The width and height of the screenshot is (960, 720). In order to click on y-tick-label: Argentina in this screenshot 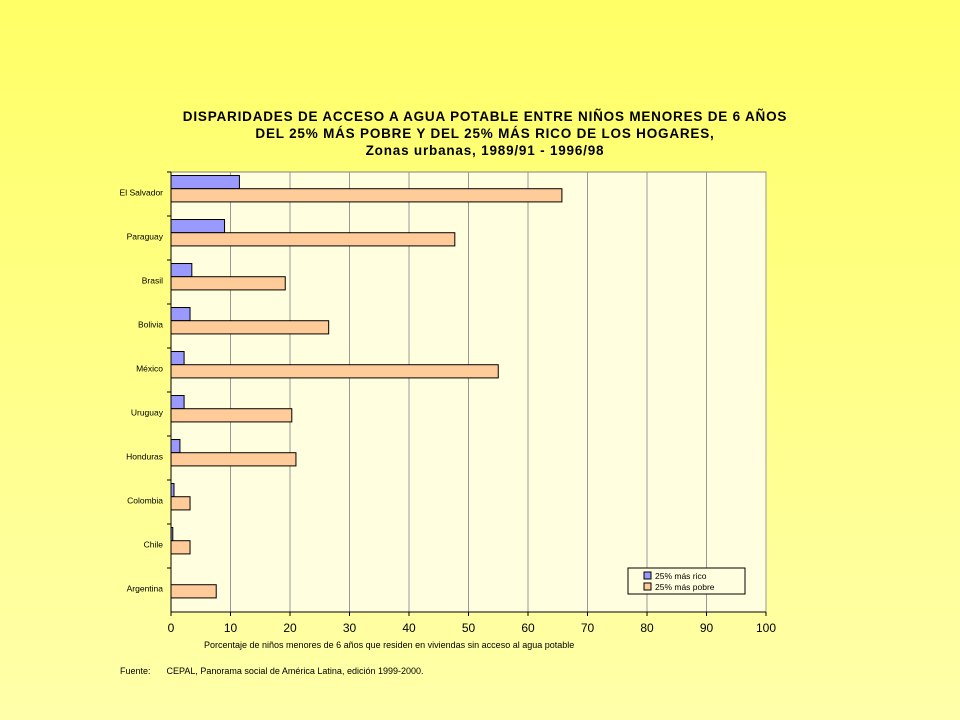, I will do `click(145, 588)`.